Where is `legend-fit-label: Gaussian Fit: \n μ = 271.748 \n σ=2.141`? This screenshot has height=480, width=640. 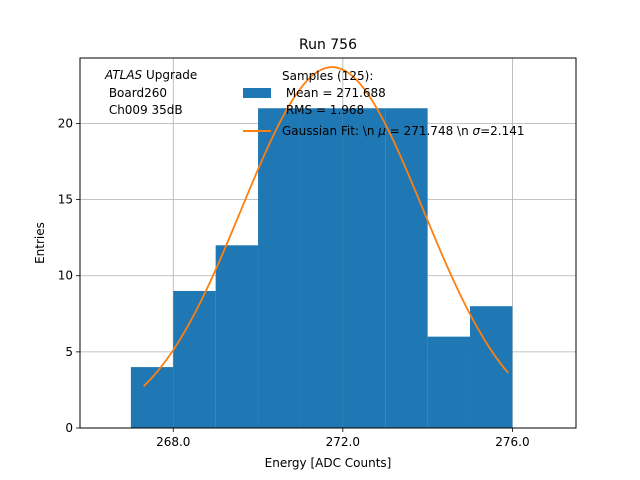 legend-fit-label: Gaussian Fit: \n μ = 271.748 \n σ=2.141 is located at coordinates (403, 131).